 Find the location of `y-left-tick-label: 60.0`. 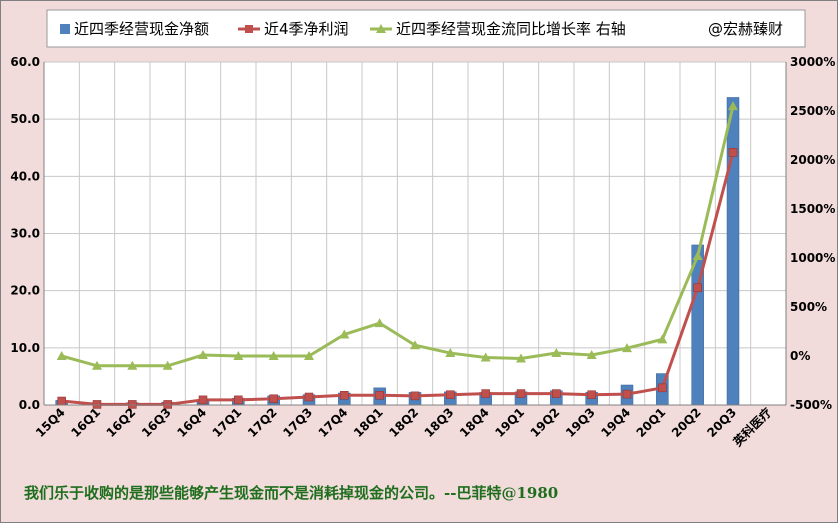

y-left-tick-label: 60.0 is located at coordinates (25, 62).